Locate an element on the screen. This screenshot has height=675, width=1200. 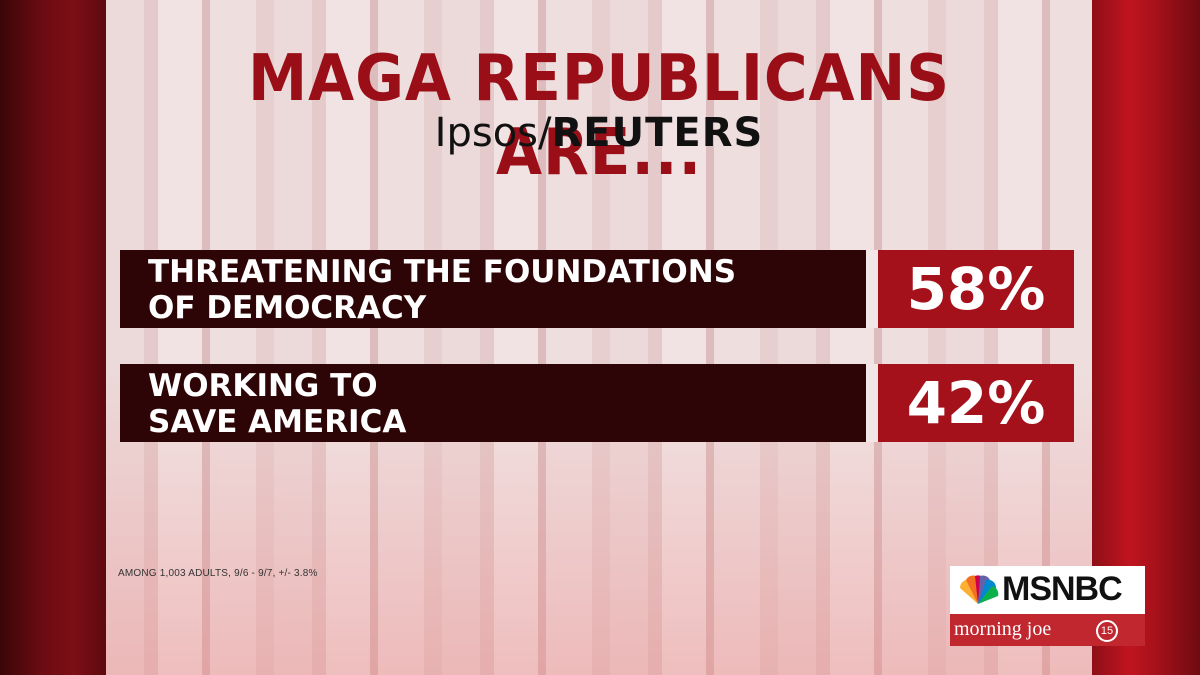
left-frame is located at coordinates (53, 337).